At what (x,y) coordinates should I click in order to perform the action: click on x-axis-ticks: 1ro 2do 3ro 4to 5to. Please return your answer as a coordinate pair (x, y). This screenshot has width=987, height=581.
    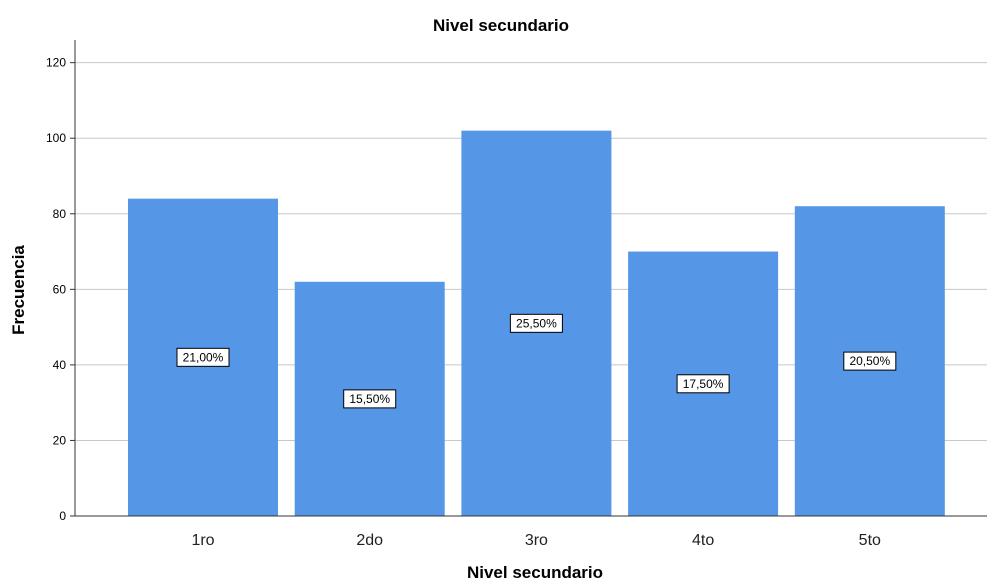
    Looking at the image, I should click on (536, 540).